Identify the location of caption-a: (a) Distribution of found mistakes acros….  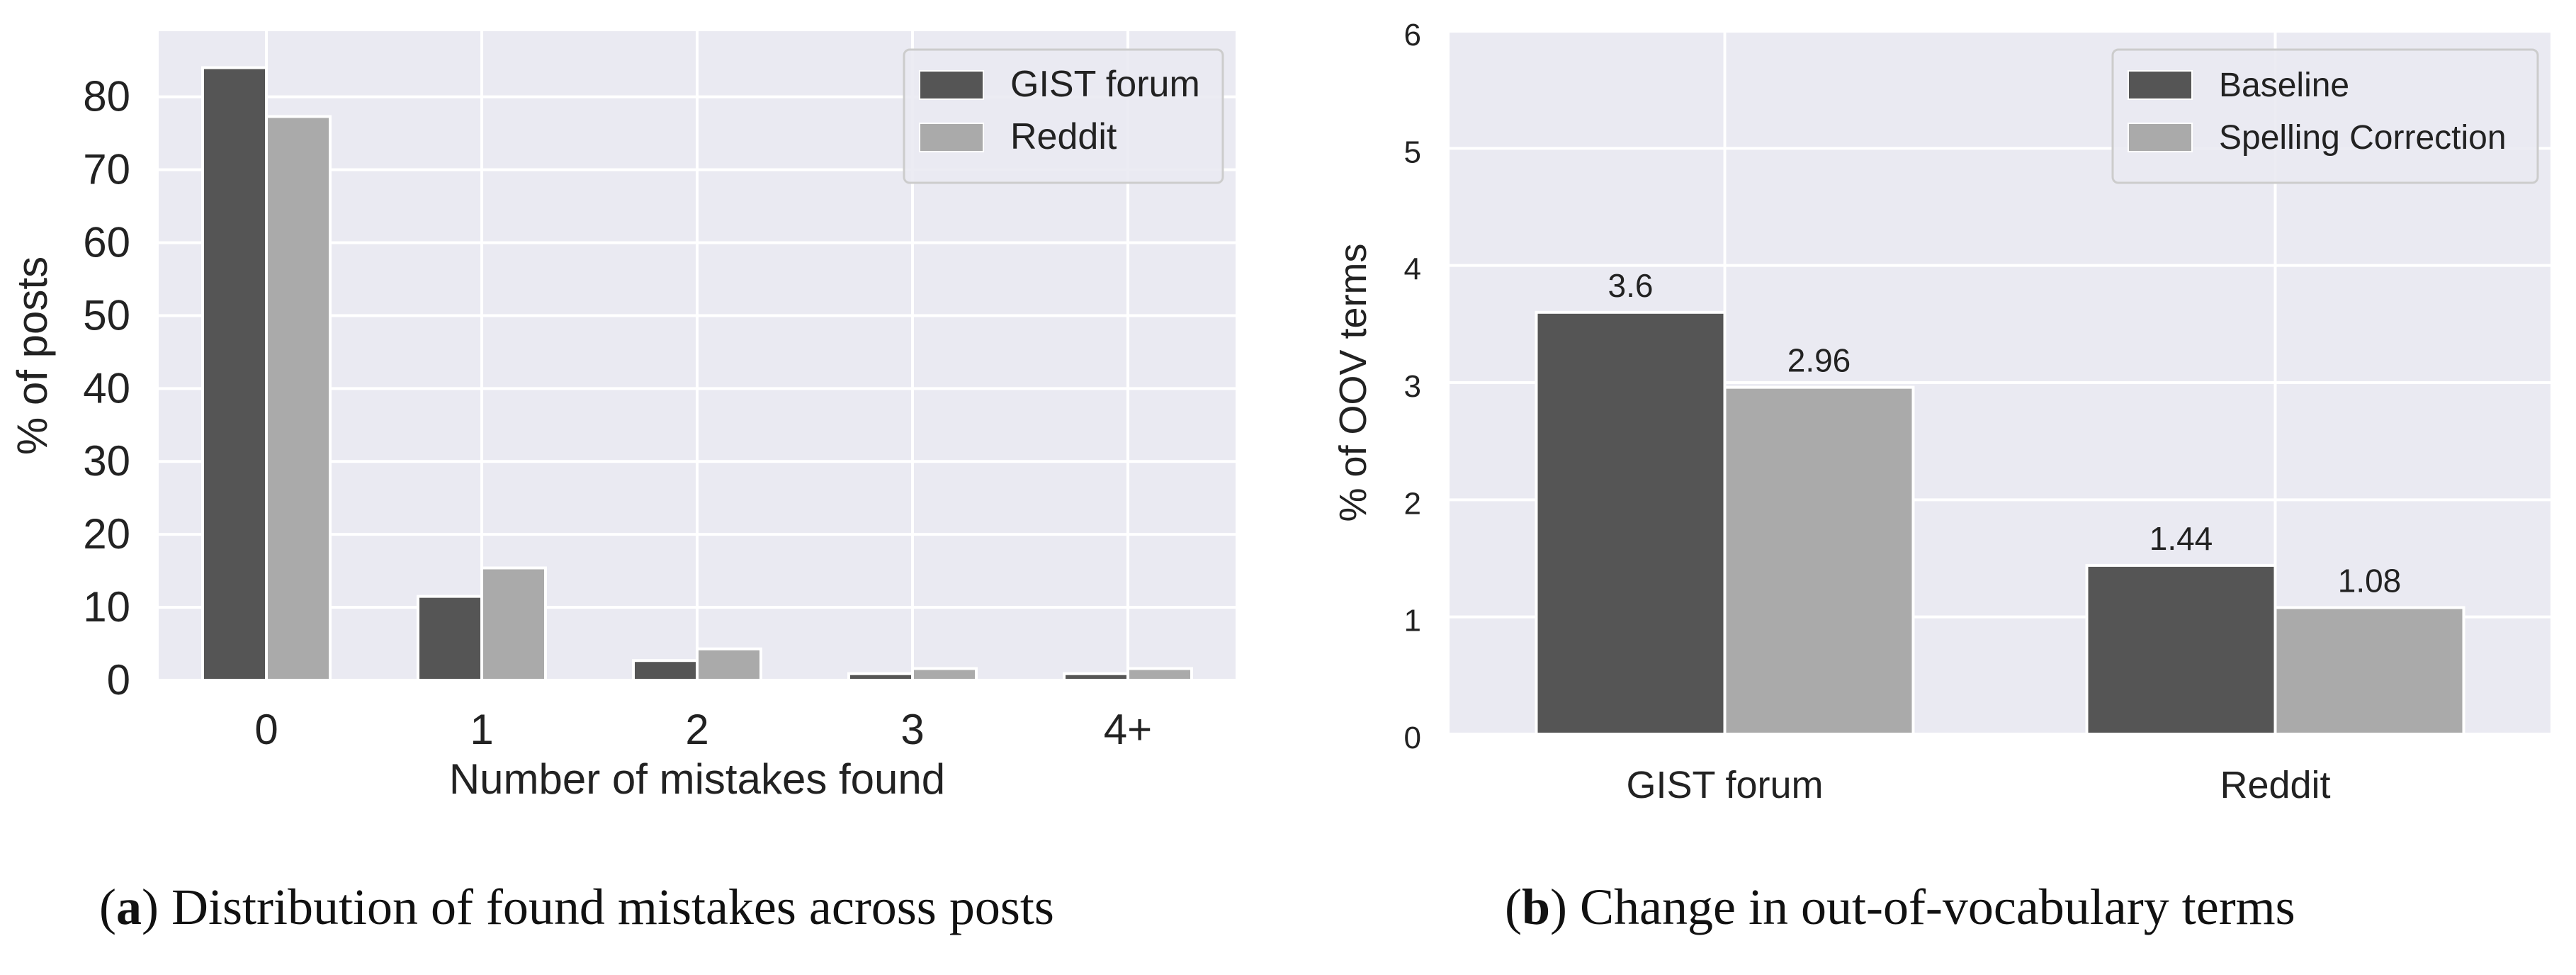
(576, 907).